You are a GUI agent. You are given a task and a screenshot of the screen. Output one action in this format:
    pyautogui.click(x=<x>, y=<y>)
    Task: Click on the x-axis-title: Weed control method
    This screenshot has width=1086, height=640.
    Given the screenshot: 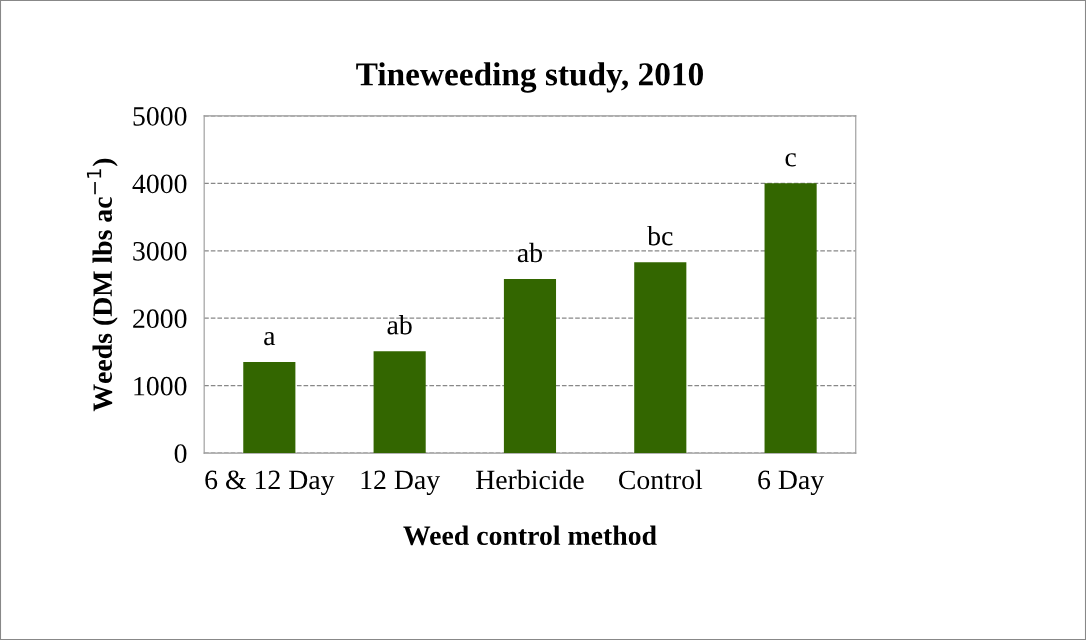 What is the action you would take?
    pyautogui.click(x=530, y=535)
    